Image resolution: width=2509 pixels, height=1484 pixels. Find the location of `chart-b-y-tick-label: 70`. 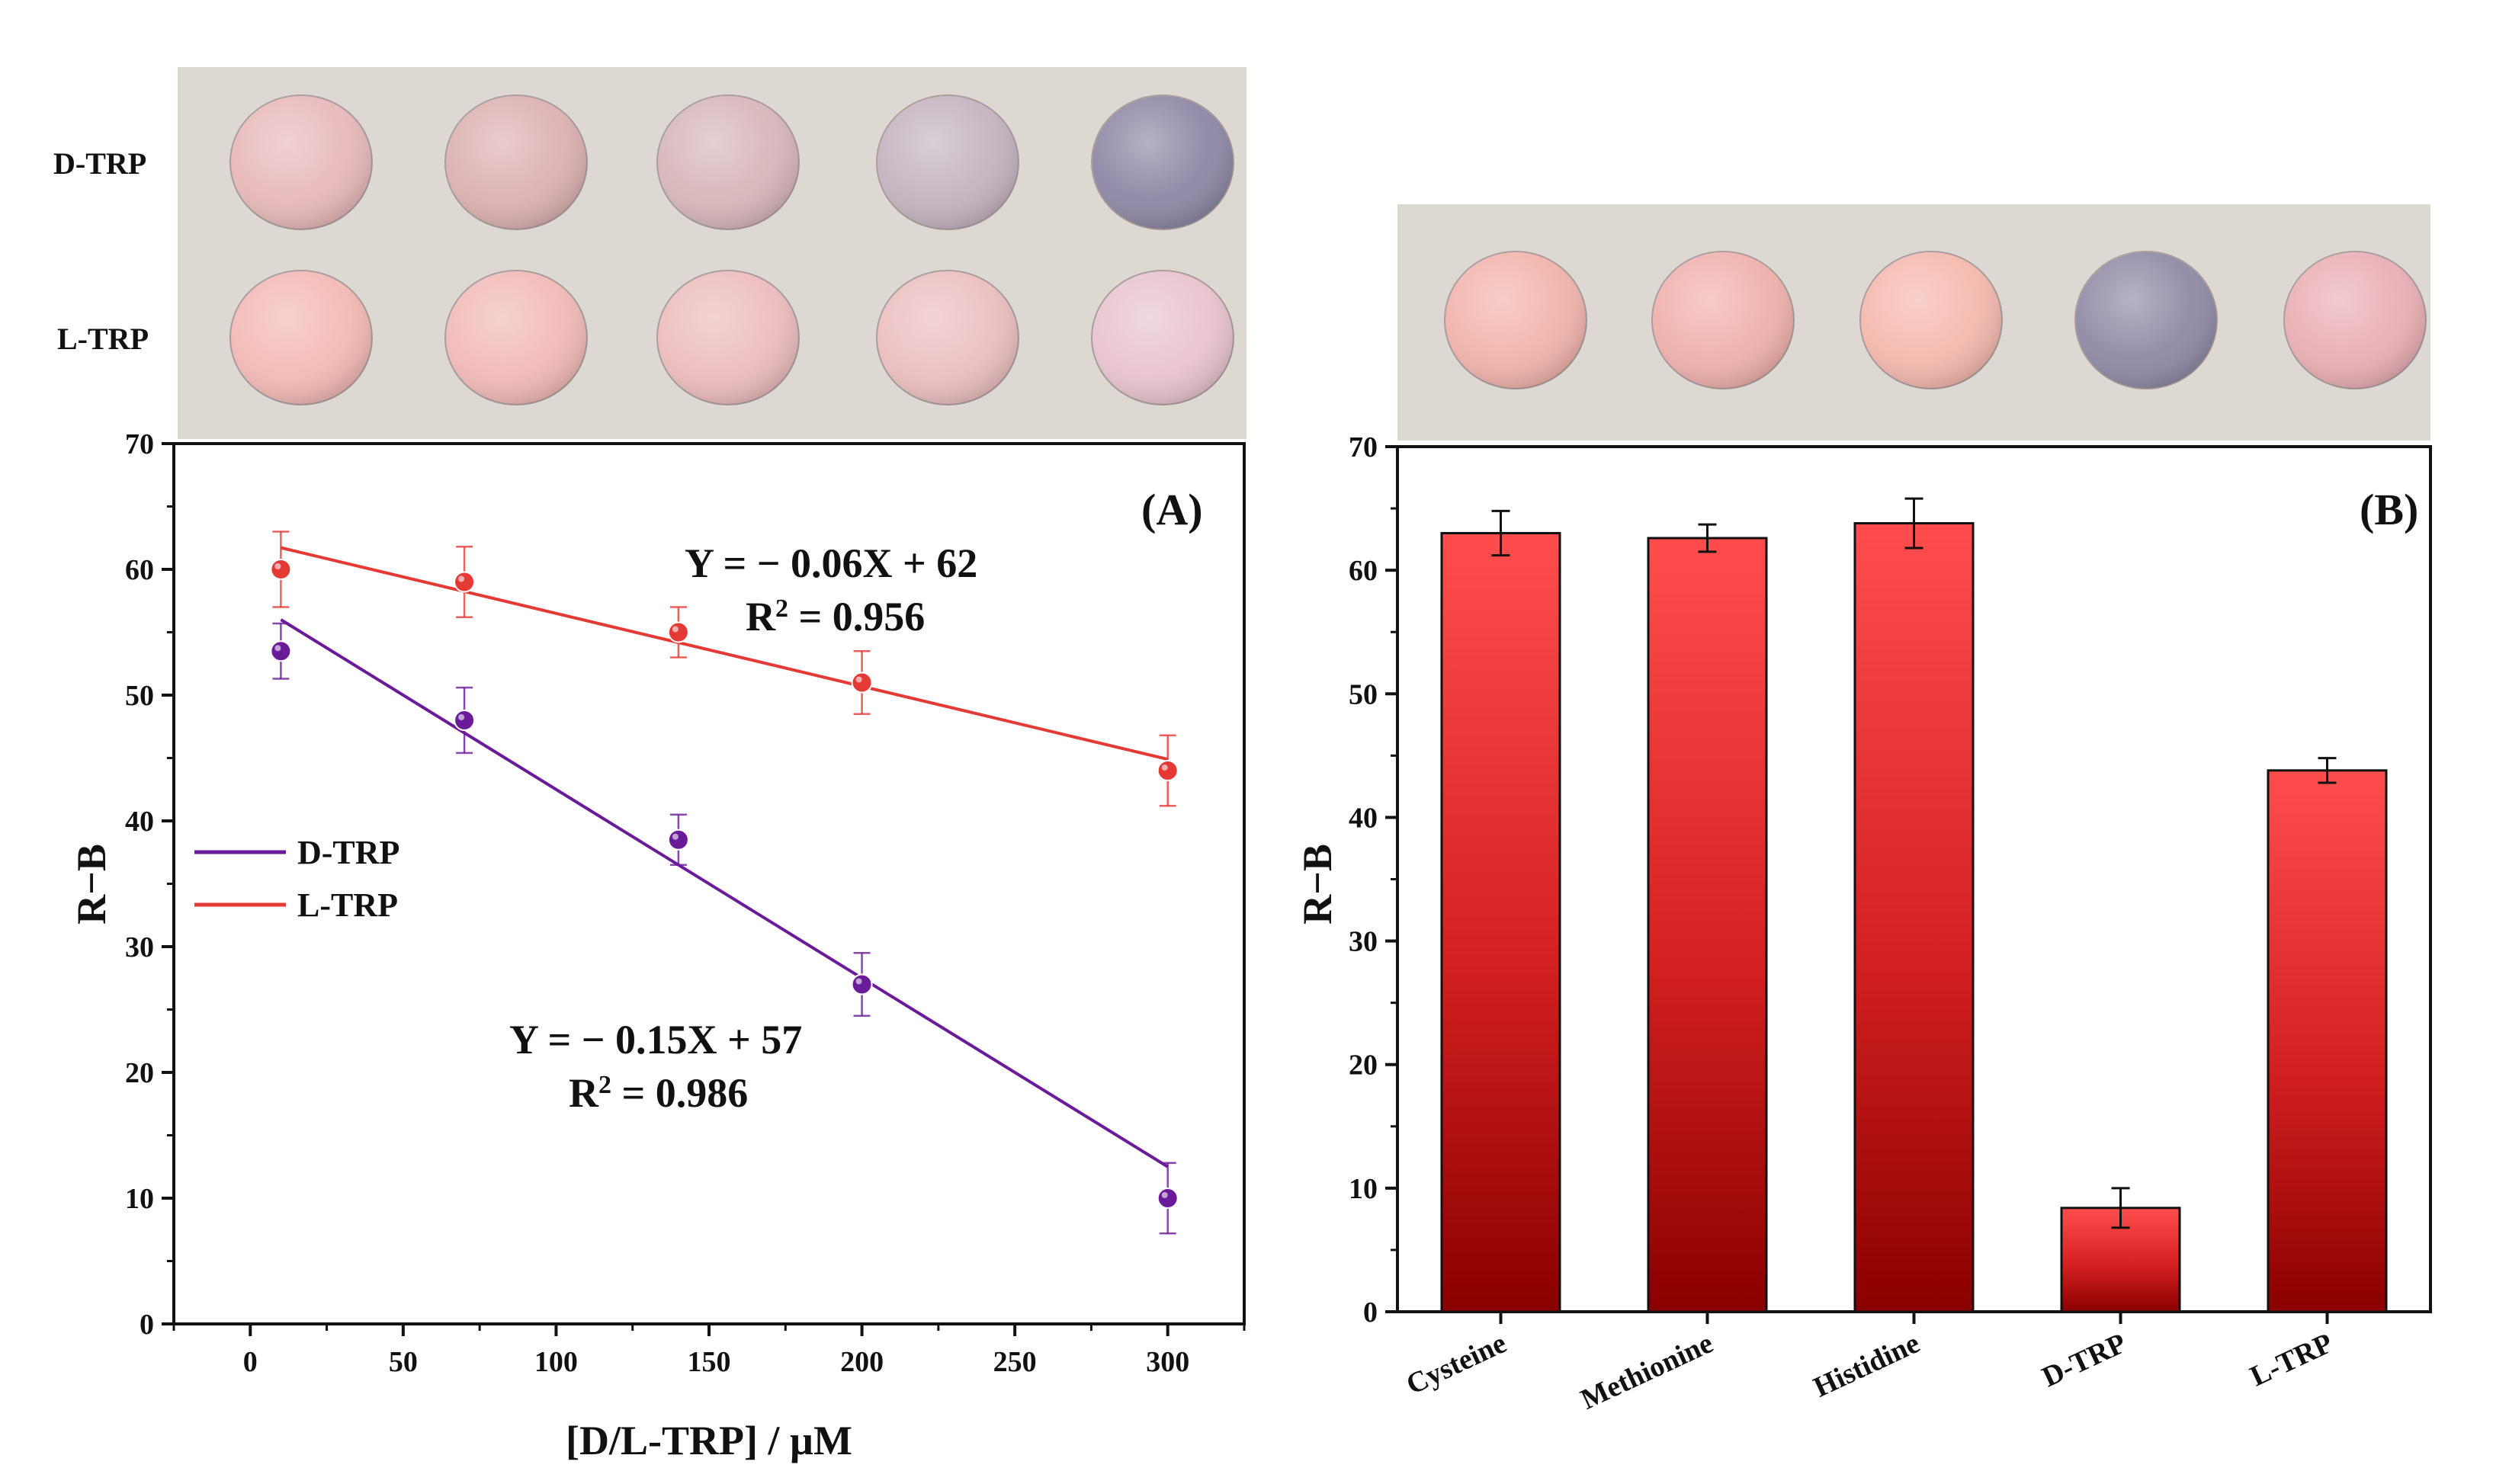

chart-b-y-tick-label: 70 is located at coordinates (1363, 447).